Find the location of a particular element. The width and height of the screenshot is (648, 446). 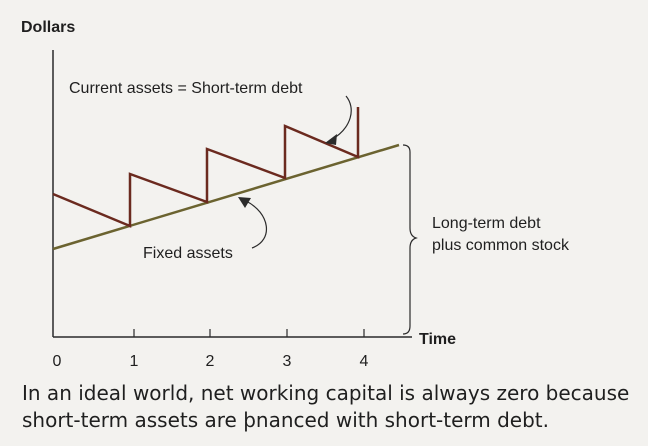

long-term-label-line2: plus common stock is located at coordinates (501, 245).